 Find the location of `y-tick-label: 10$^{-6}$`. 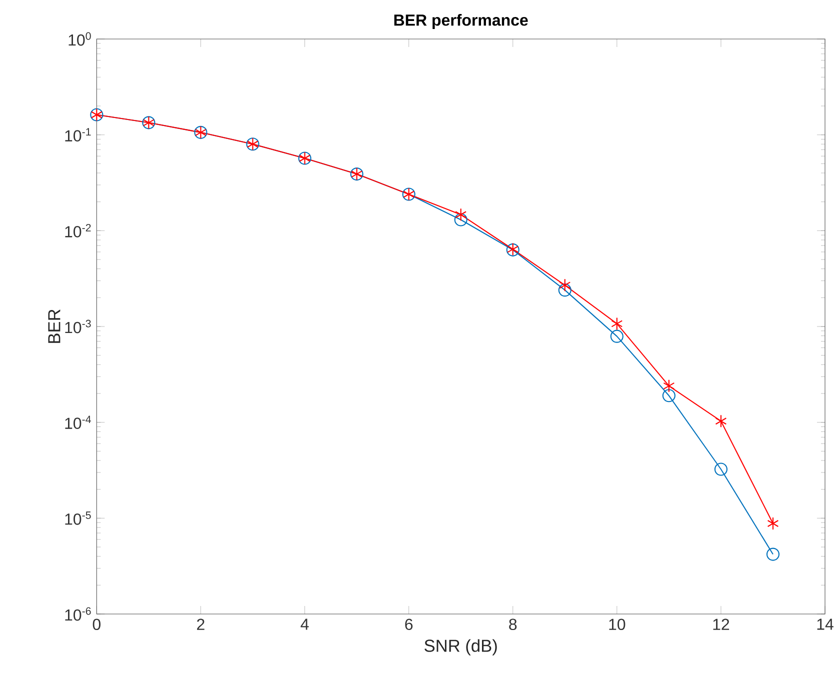

y-tick-label: 10$^{-6}$ is located at coordinates (78, 614).